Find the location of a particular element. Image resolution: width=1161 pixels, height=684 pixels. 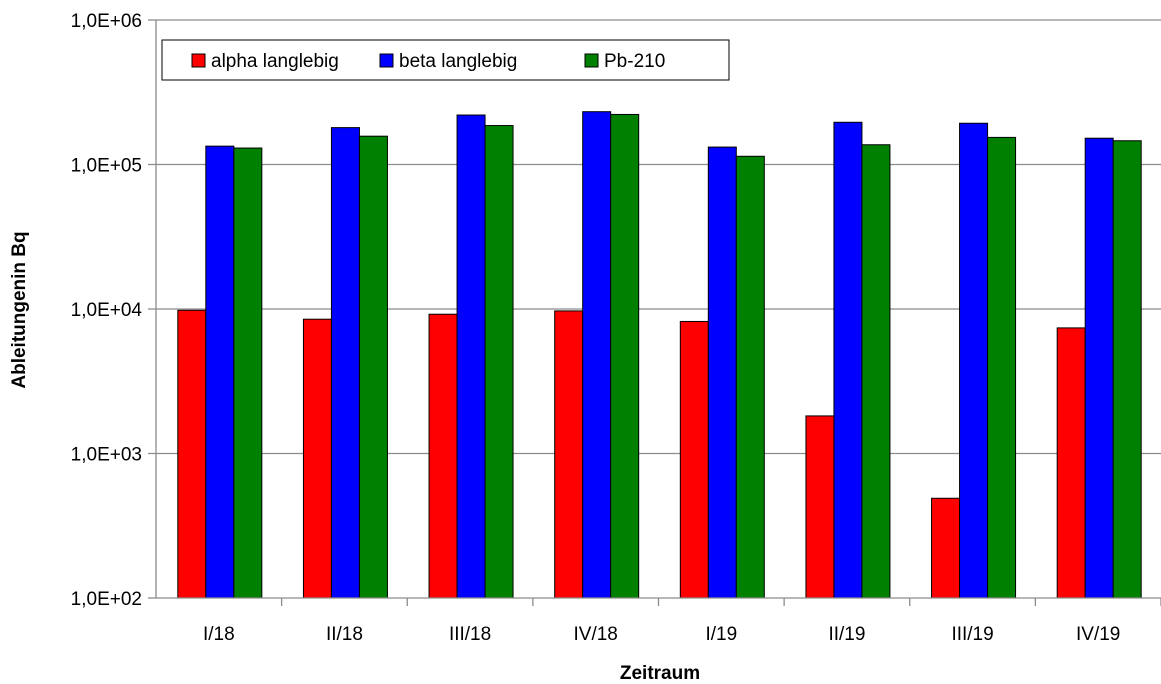

y-tick-label: 1,0E+03 is located at coordinates (106, 455).